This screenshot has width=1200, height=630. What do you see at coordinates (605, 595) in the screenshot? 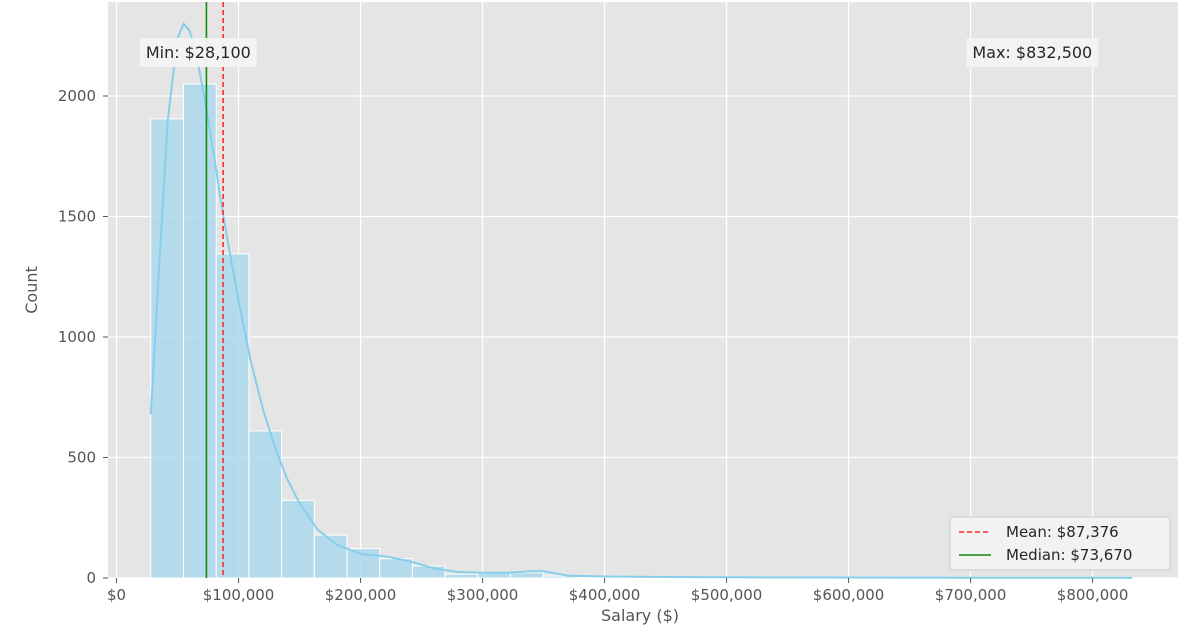
I see `x-tick-label: $400,000` at bounding box center [605, 595].